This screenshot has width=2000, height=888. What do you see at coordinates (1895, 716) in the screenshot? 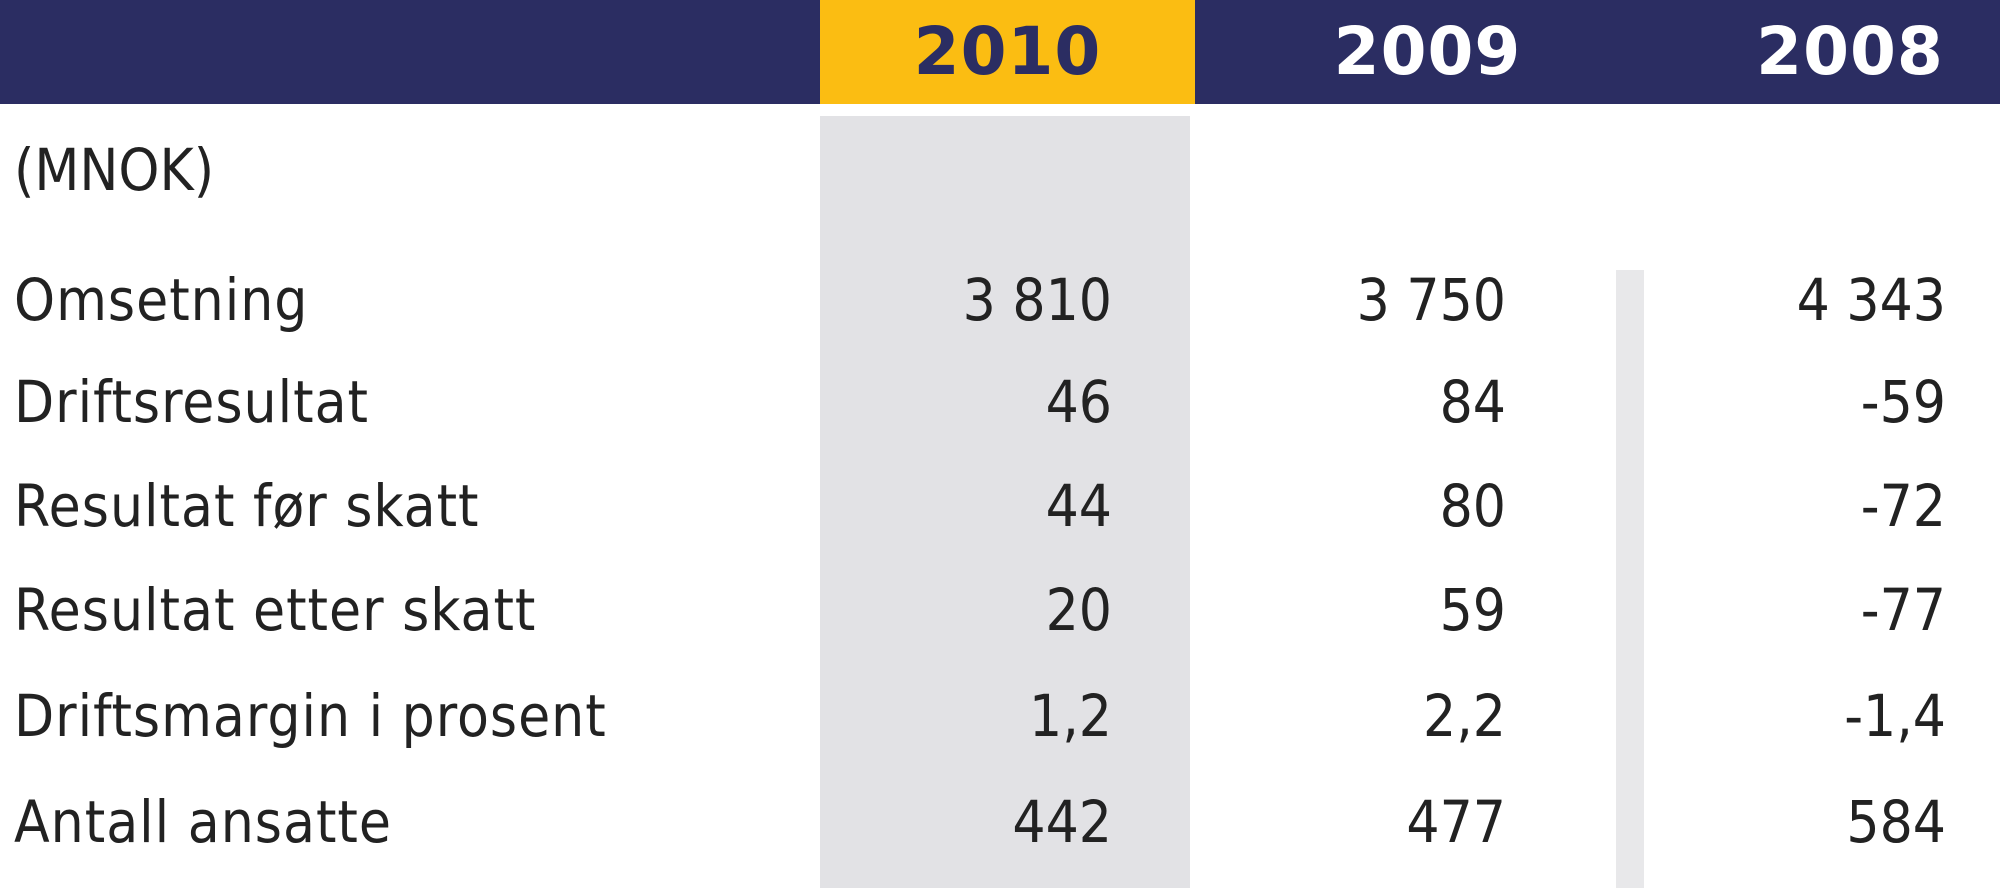
I see `value-2008: -1,4` at bounding box center [1895, 716].